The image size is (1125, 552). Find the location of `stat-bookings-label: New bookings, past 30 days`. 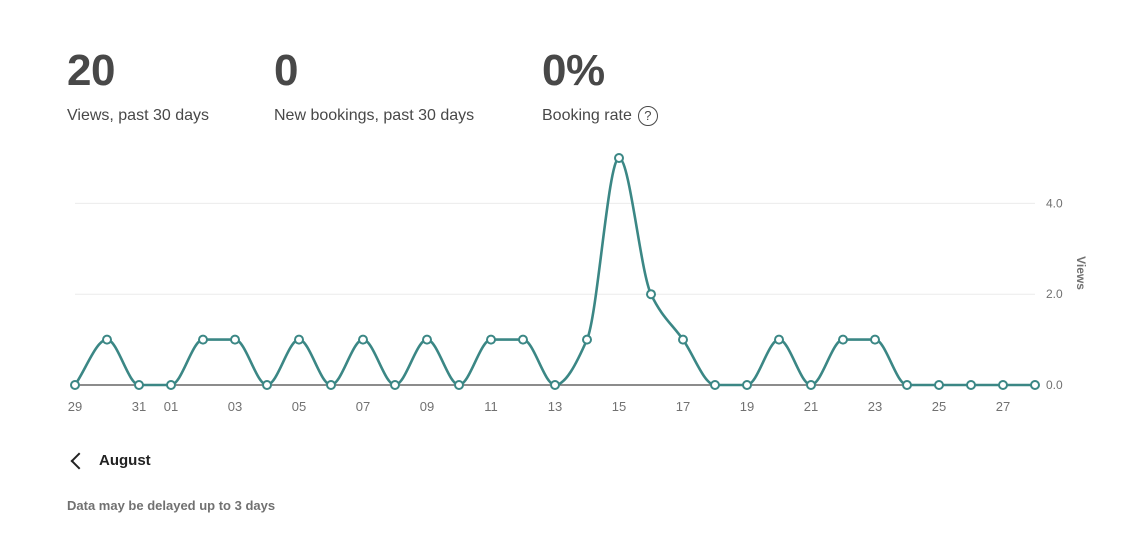

stat-bookings-label: New bookings, past 30 days is located at coordinates (374, 116).